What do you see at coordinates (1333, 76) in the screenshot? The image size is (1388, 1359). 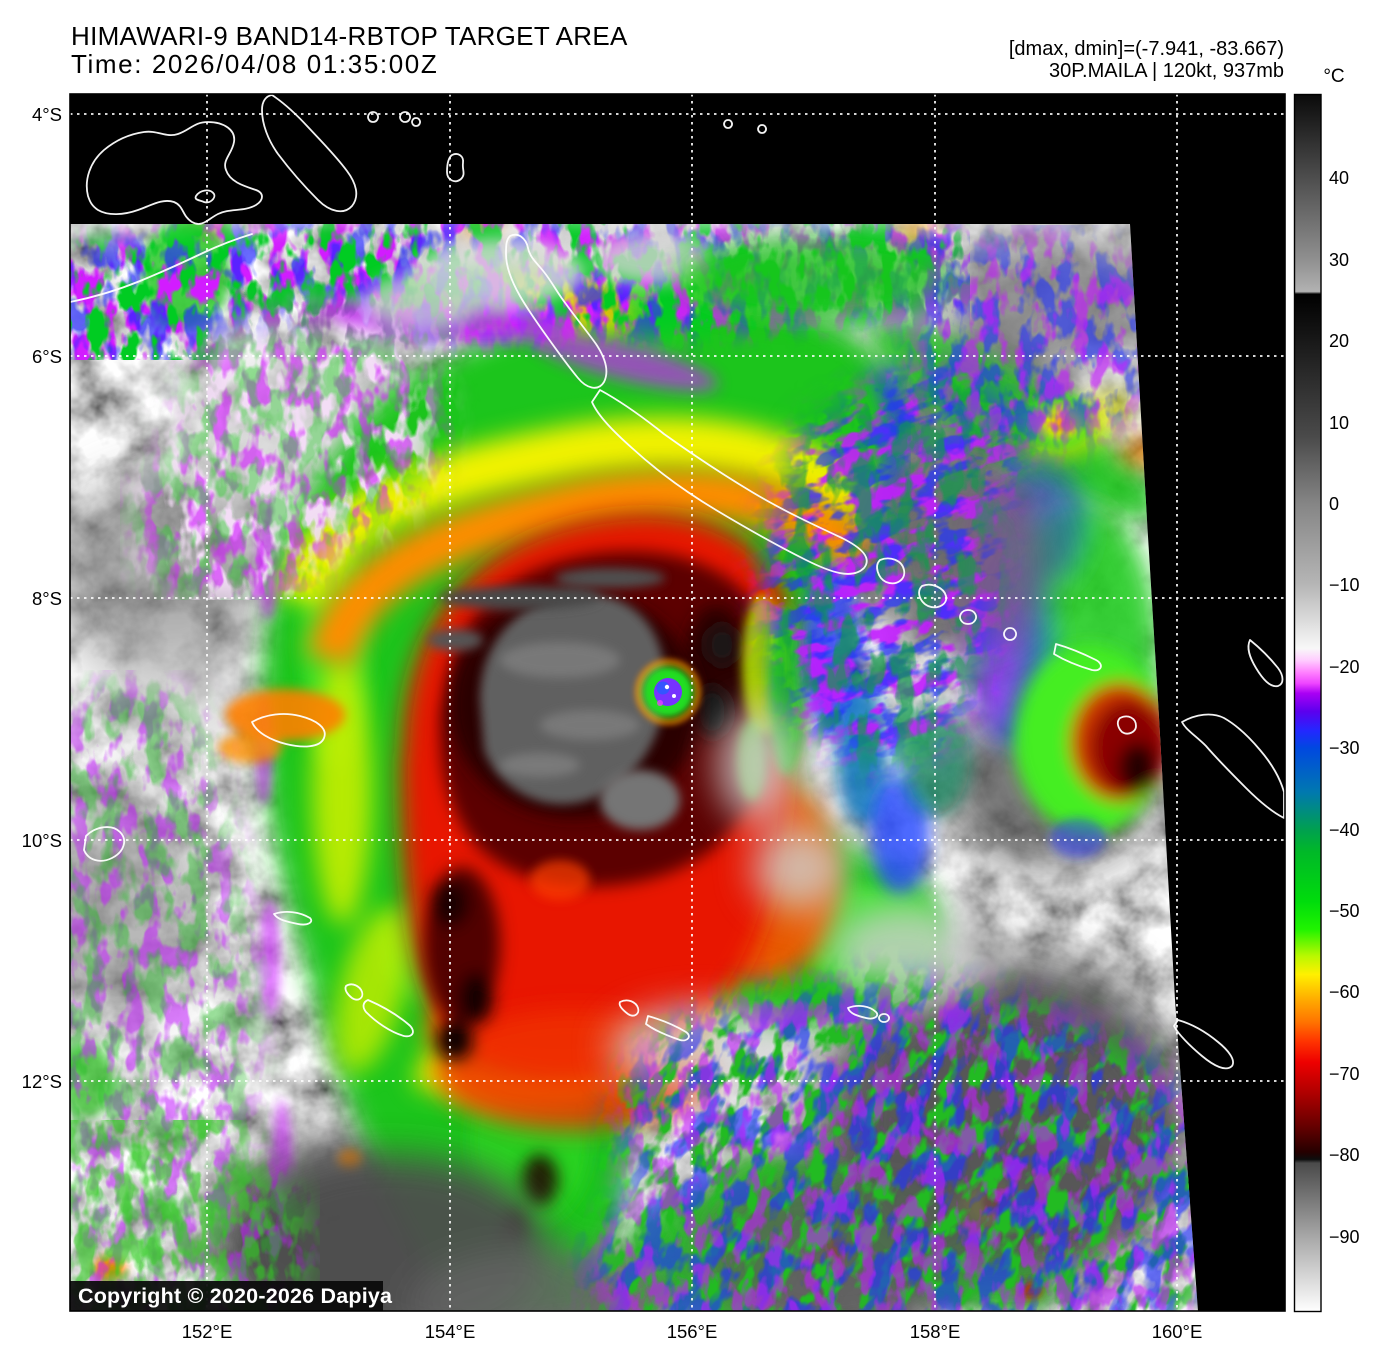 I see `svg-text: °C` at bounding box center [1333, 76].